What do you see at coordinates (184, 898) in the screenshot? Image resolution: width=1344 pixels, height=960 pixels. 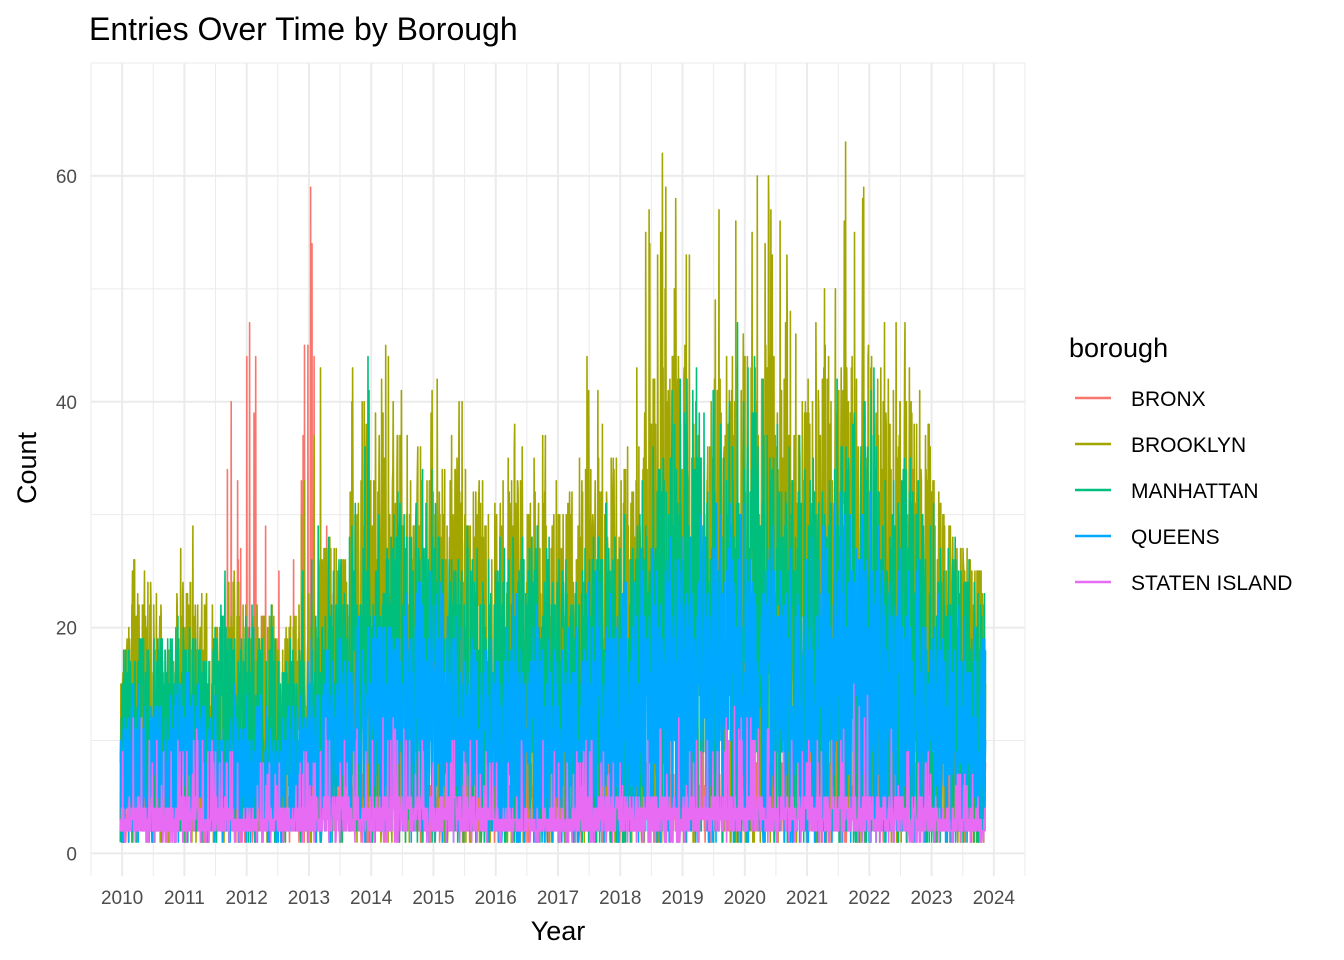 I see `x-tick-label: 2011` at bounding box center [184, 898].